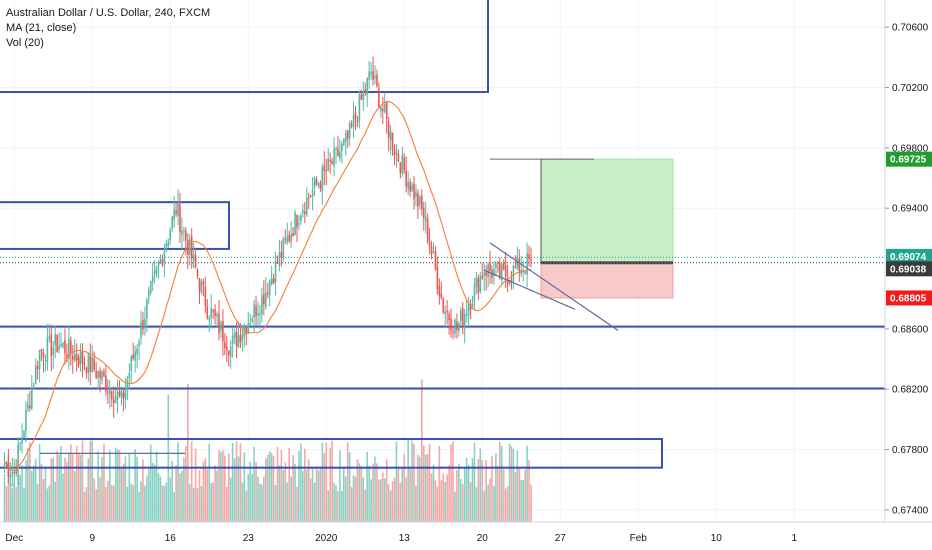 This screenshot has height=550, width=932. Describe the element at coordinates (466, 532) in the screenshot. I see `time-axis: Dec 9 16 23 2020 13 20 27 Feb 10 1` at that location.